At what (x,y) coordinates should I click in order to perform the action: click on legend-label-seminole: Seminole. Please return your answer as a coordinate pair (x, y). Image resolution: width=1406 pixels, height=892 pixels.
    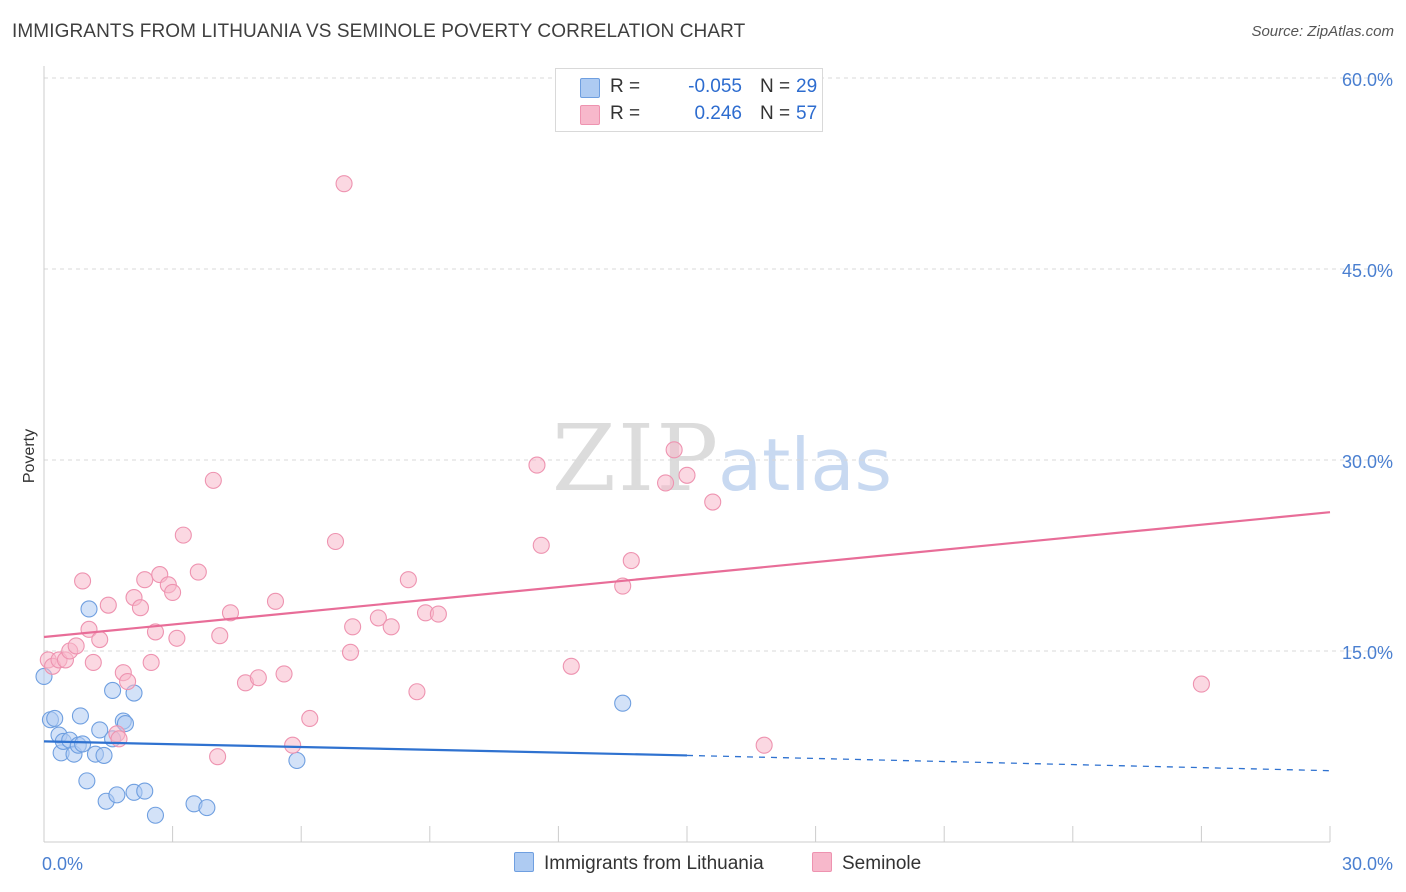
    Looking at the image, I should click on (882, 863).